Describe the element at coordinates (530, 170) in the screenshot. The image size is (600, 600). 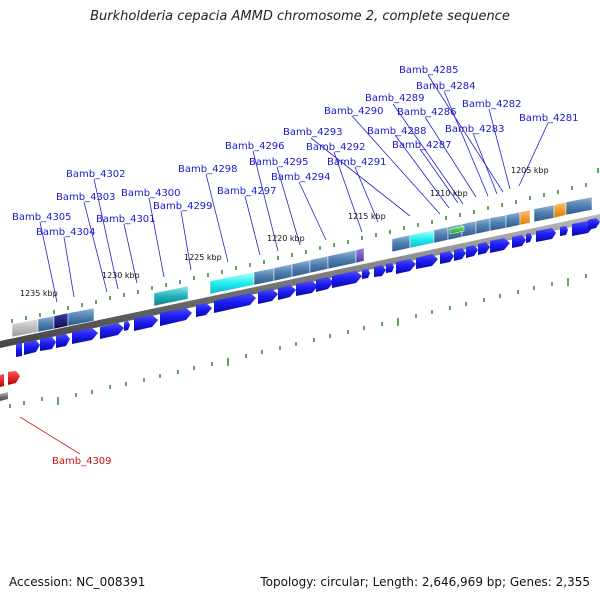
I see `scale-label: 1205 kbp` at that location.